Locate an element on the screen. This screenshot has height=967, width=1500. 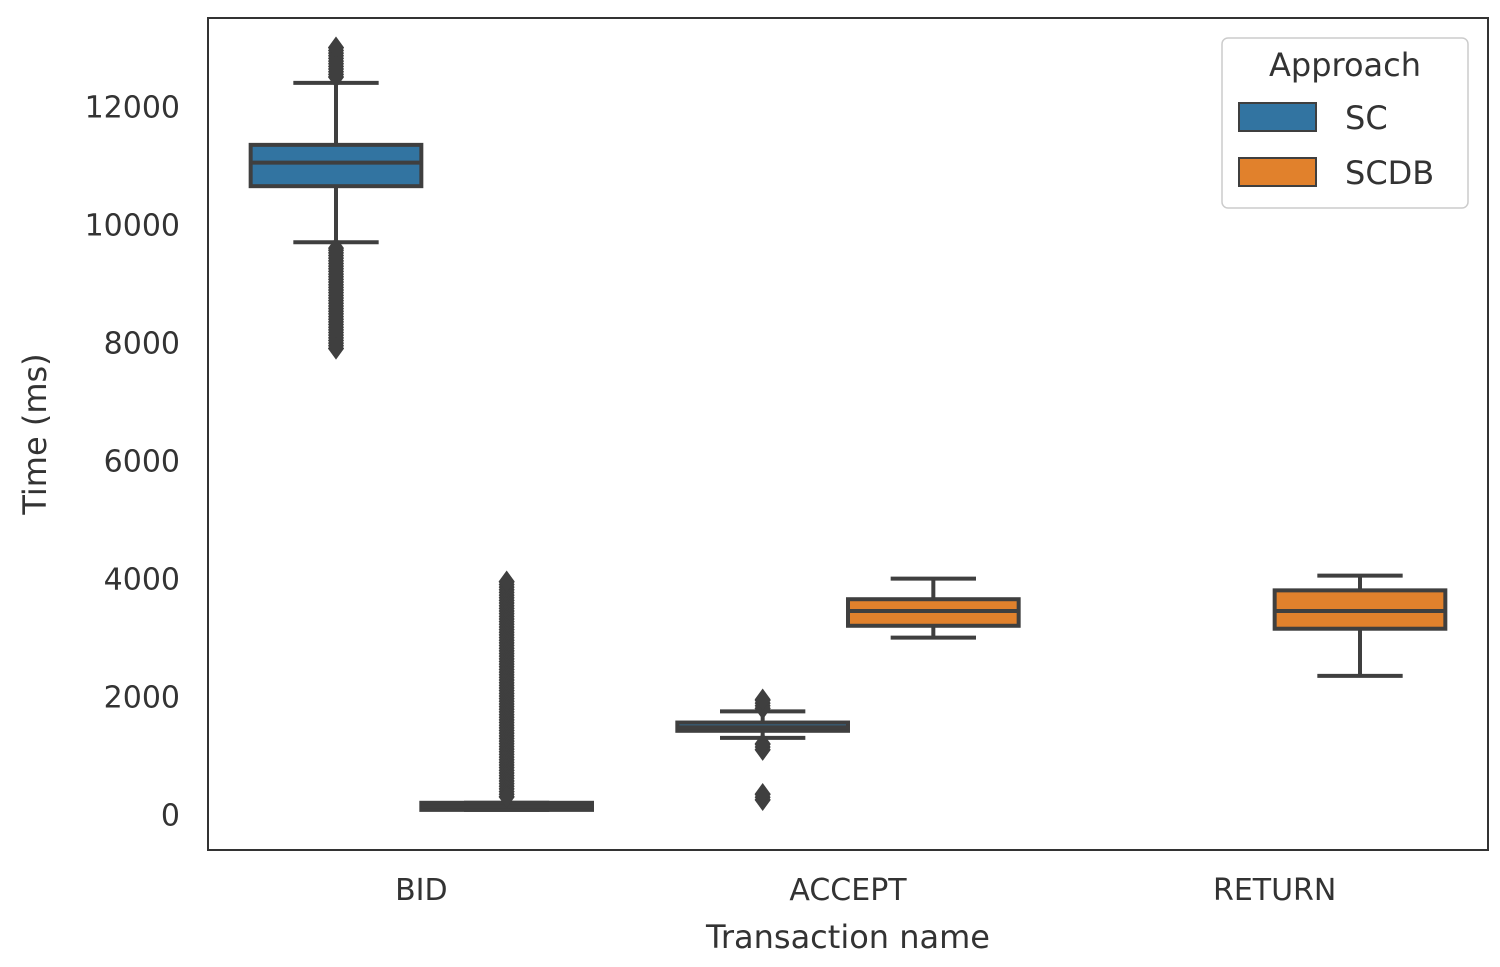
legend-swatch-sc is located at coordinates (1277, 117).